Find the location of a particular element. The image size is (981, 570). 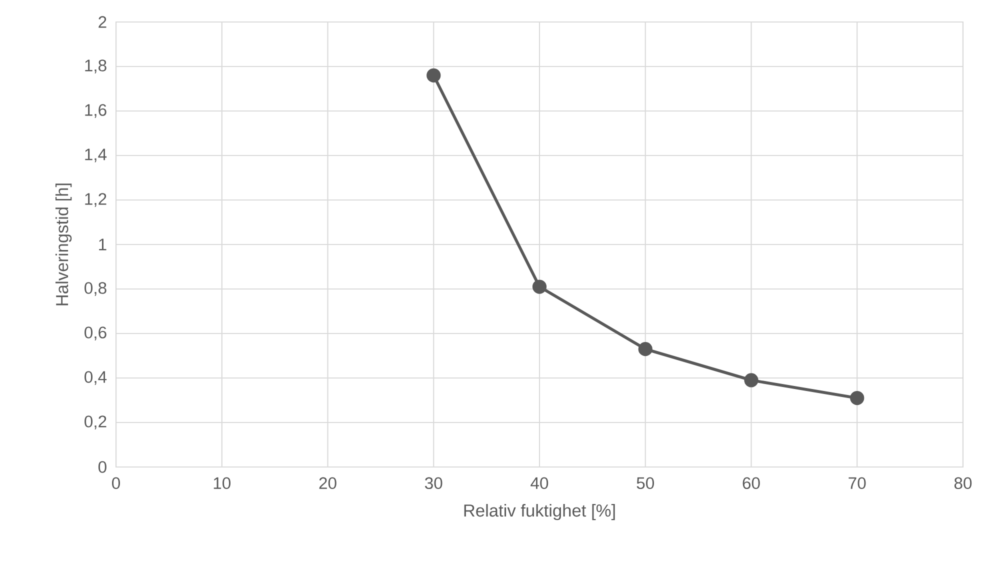

y-tick-label: 2 is located at coordinates (102, 22).